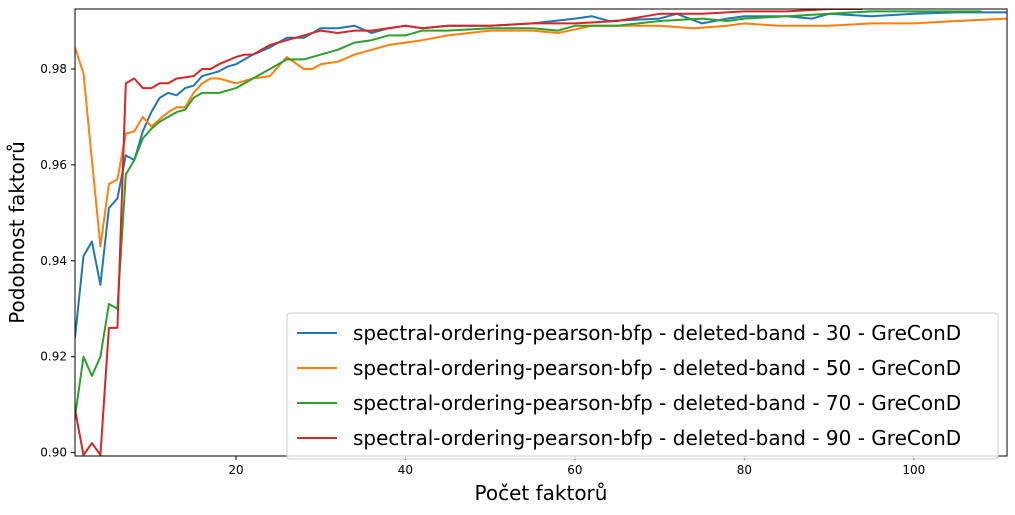 This screenshot has height=515, width=1015. Describe the element at coordinates (405, 470) in the screenshot. I see `x-tick-label: 40` at that location.